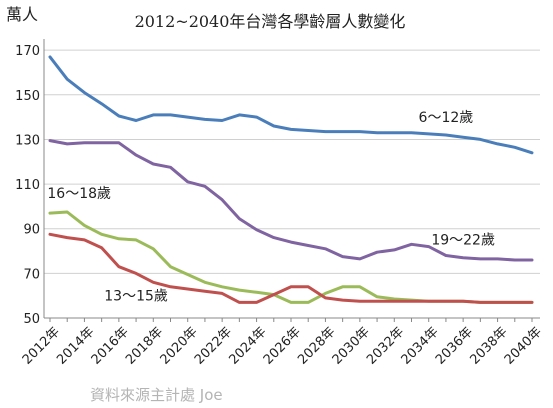 The height and width of the screenshot is (408, 553). I want to click on chart-title: 2012~2040年台灣各學齡層人數變化, so click(270, 21).